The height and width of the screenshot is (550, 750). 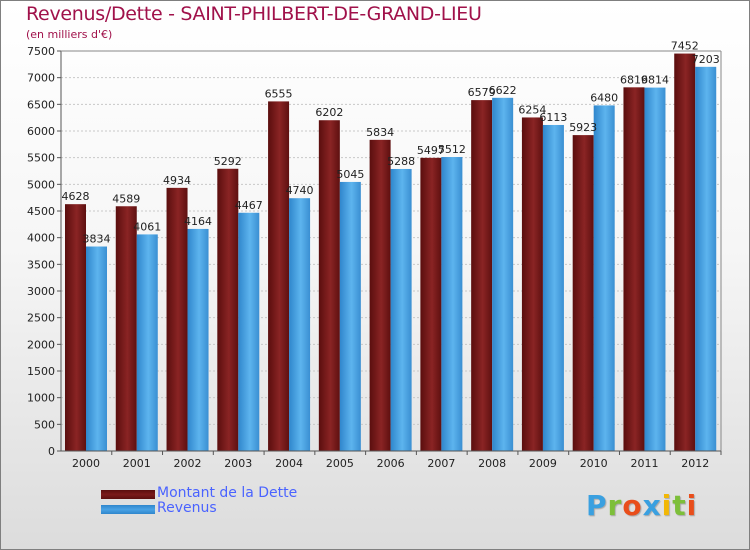 I want to click on data-label-dette: 6202, so click(x=329, y=112).